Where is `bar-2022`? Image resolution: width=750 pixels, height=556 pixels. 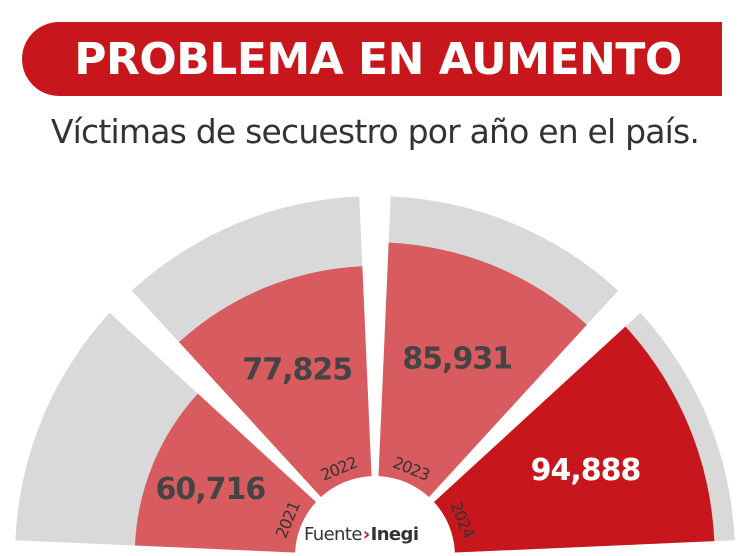
bar-2022 is located at coordinates (275, 382).